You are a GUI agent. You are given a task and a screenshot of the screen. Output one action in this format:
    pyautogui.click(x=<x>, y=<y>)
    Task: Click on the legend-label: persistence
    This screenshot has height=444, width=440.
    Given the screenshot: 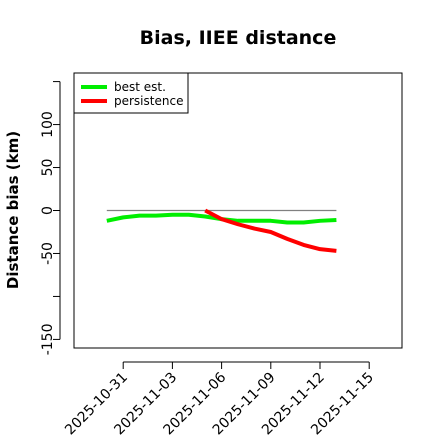 What is the action you would take?
    pyautogui.click(x=148, y=101)
    